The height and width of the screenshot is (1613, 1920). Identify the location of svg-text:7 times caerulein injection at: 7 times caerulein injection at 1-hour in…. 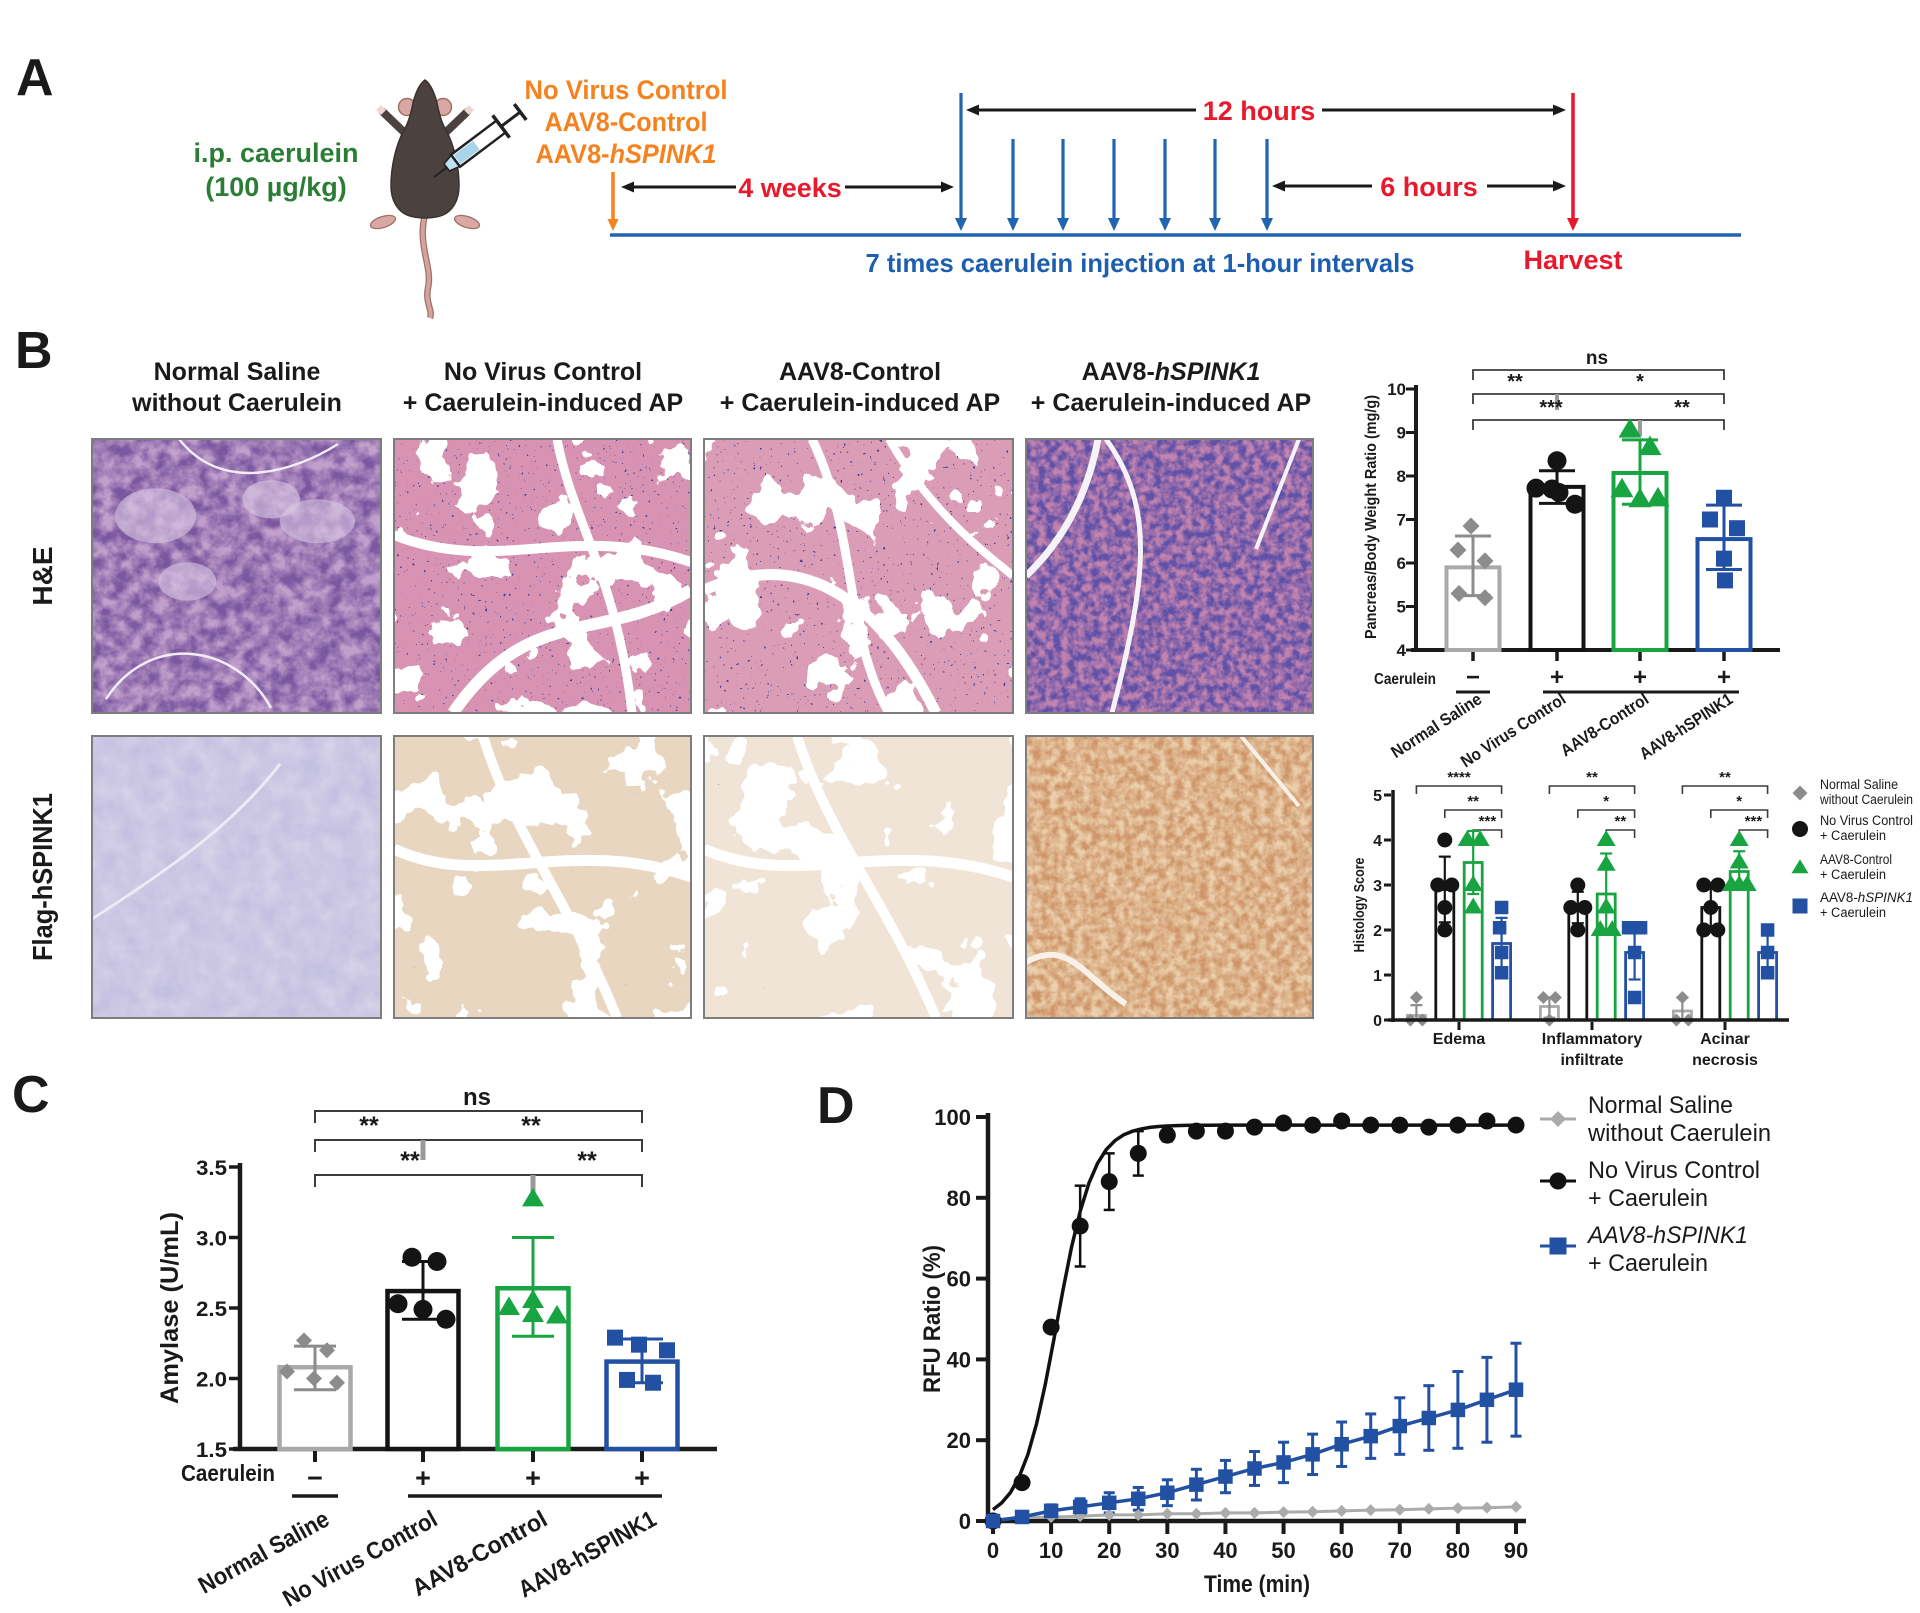
(1140, 263).